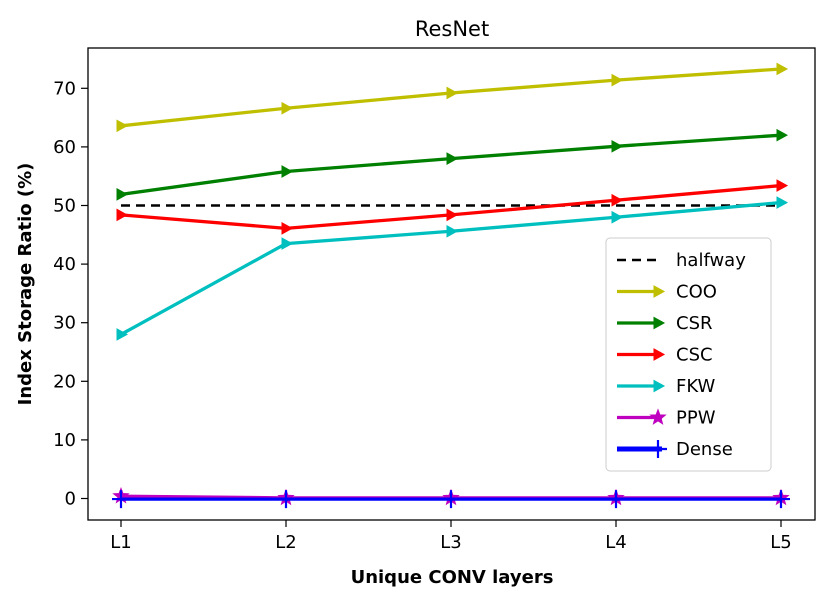  Describe the element at coordinates (617, 217) in the screenshot. I see `data-point-fkw-l4` at that location.